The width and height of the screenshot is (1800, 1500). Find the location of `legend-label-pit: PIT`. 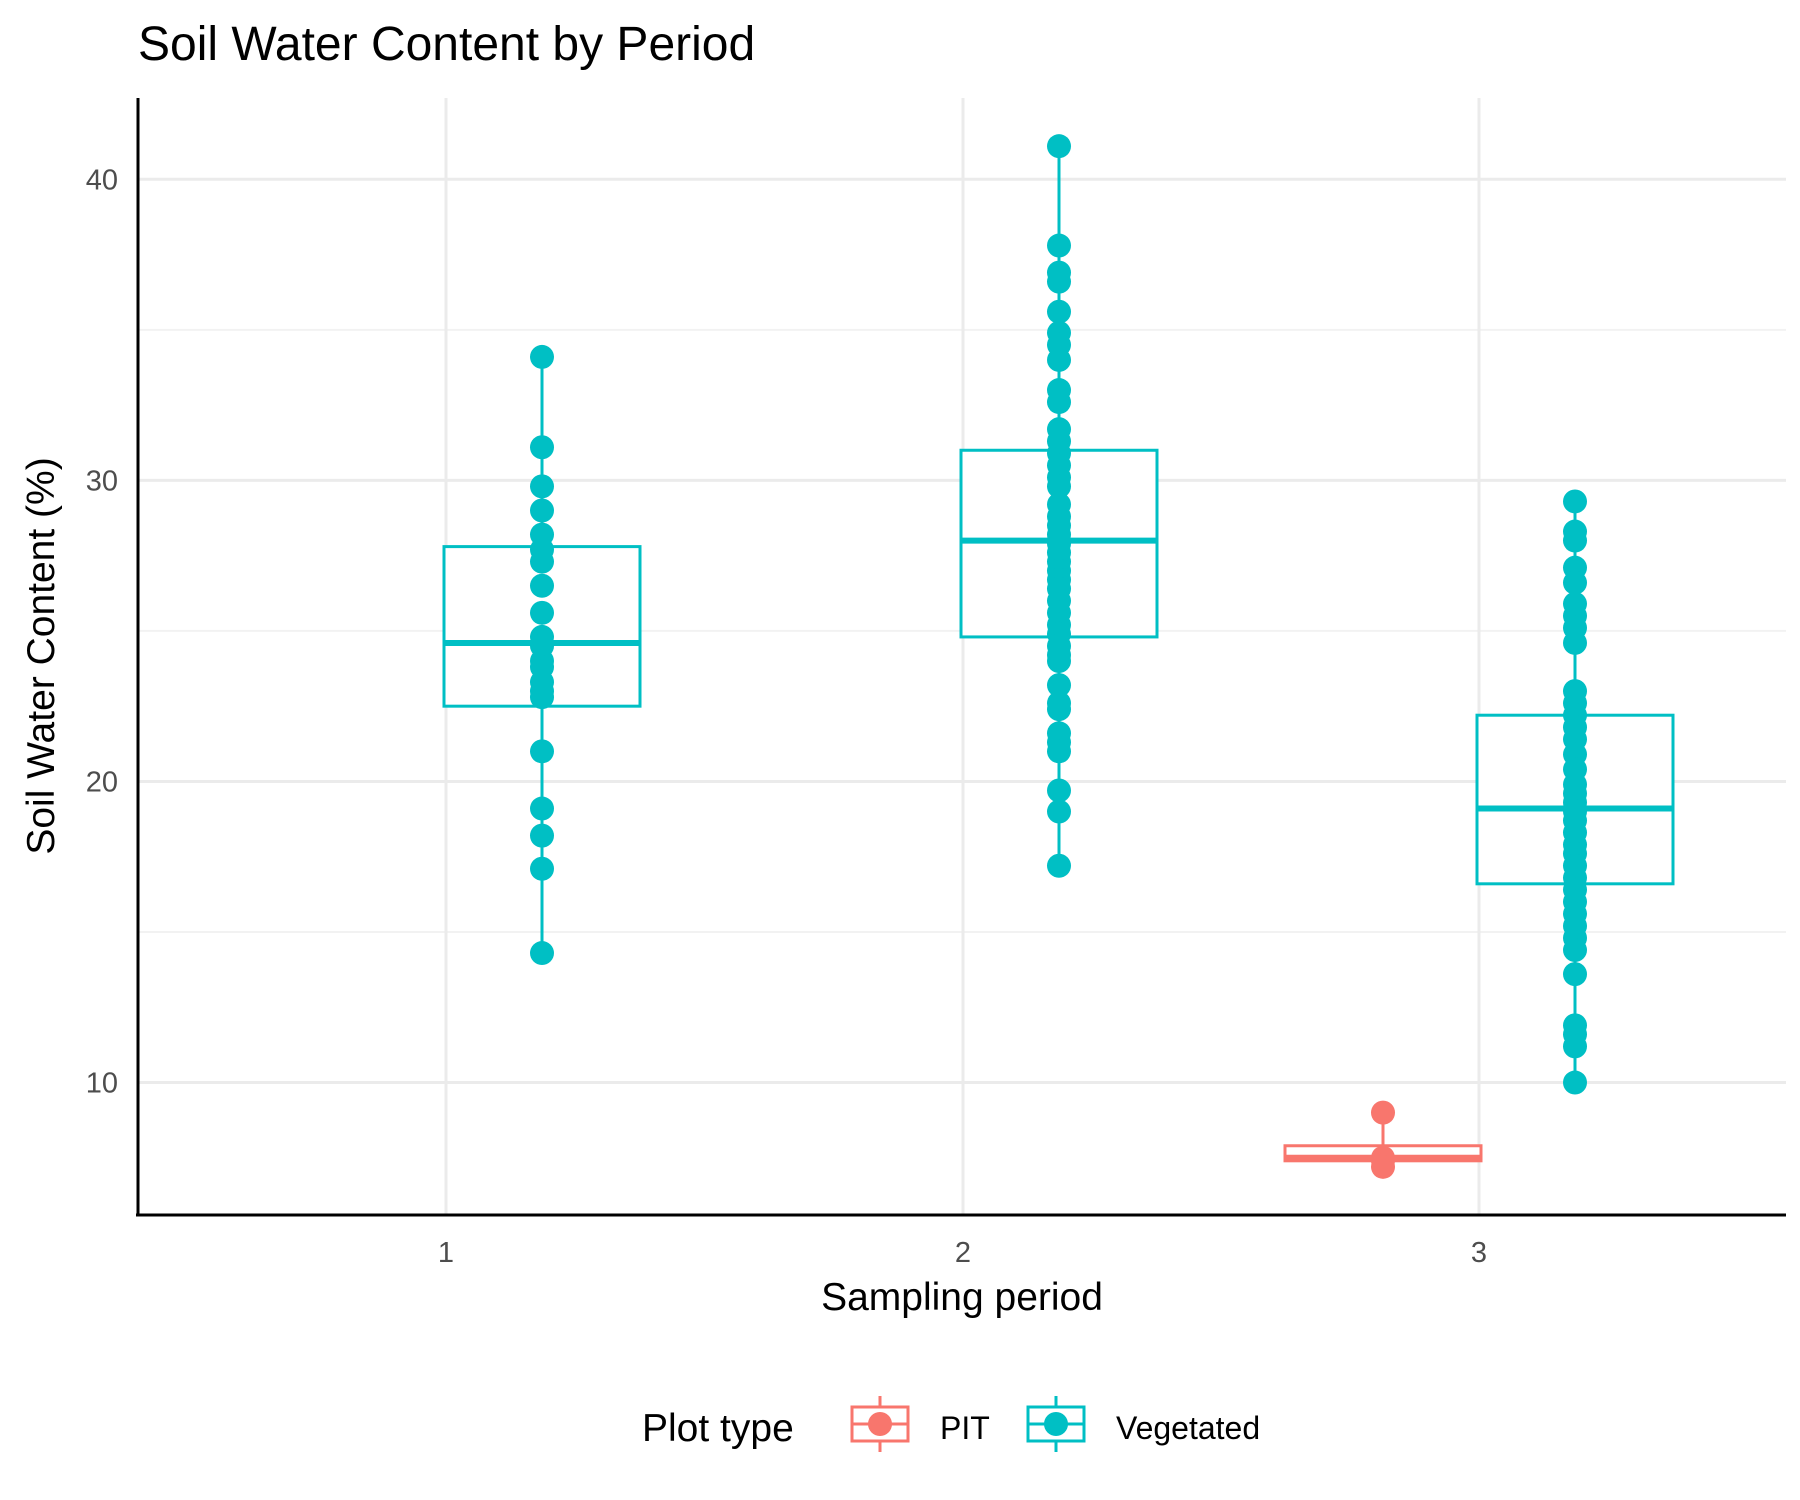

legend-label-pit: PIT is located at coordinates (965, 1428).